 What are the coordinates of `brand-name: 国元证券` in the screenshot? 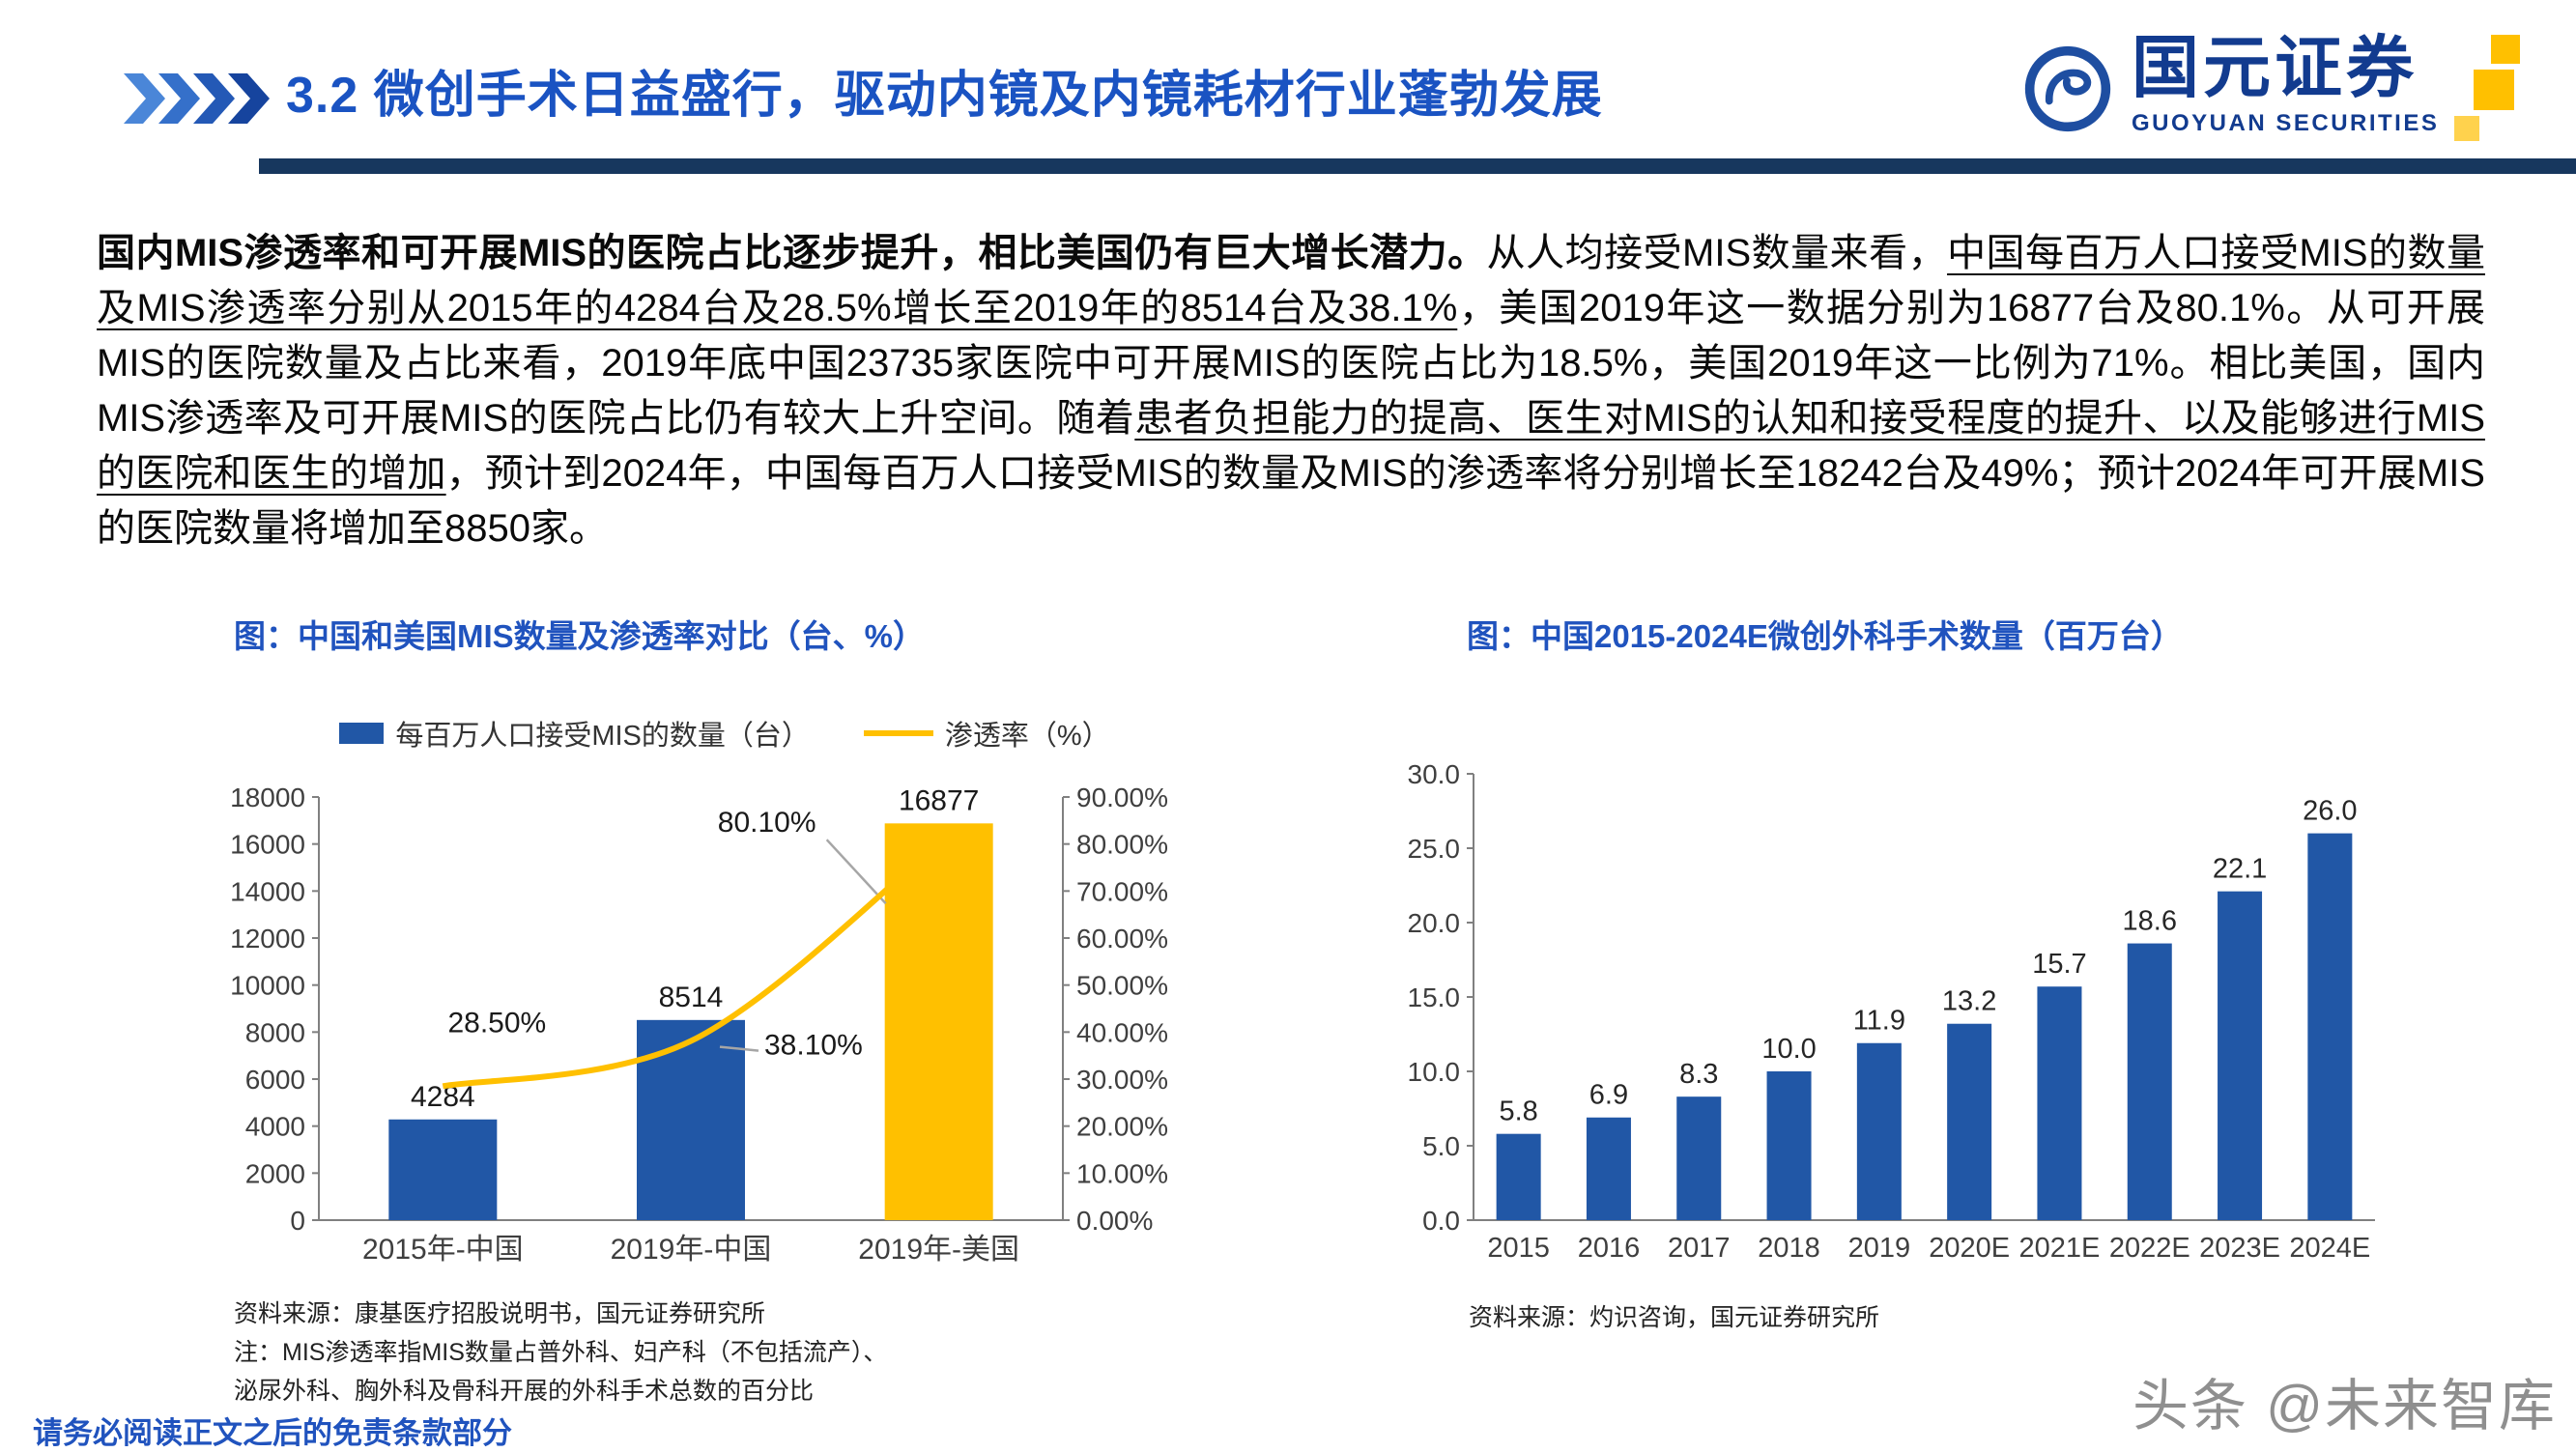 It's located at (2275, 67).